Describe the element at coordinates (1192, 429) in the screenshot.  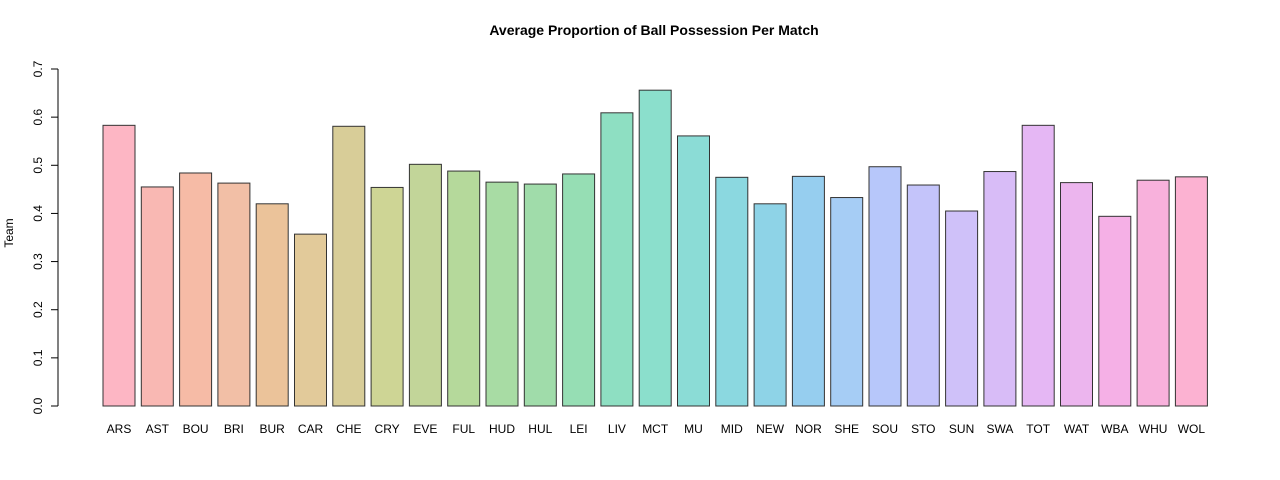
I see `category-label-wol: WOL` at that location.